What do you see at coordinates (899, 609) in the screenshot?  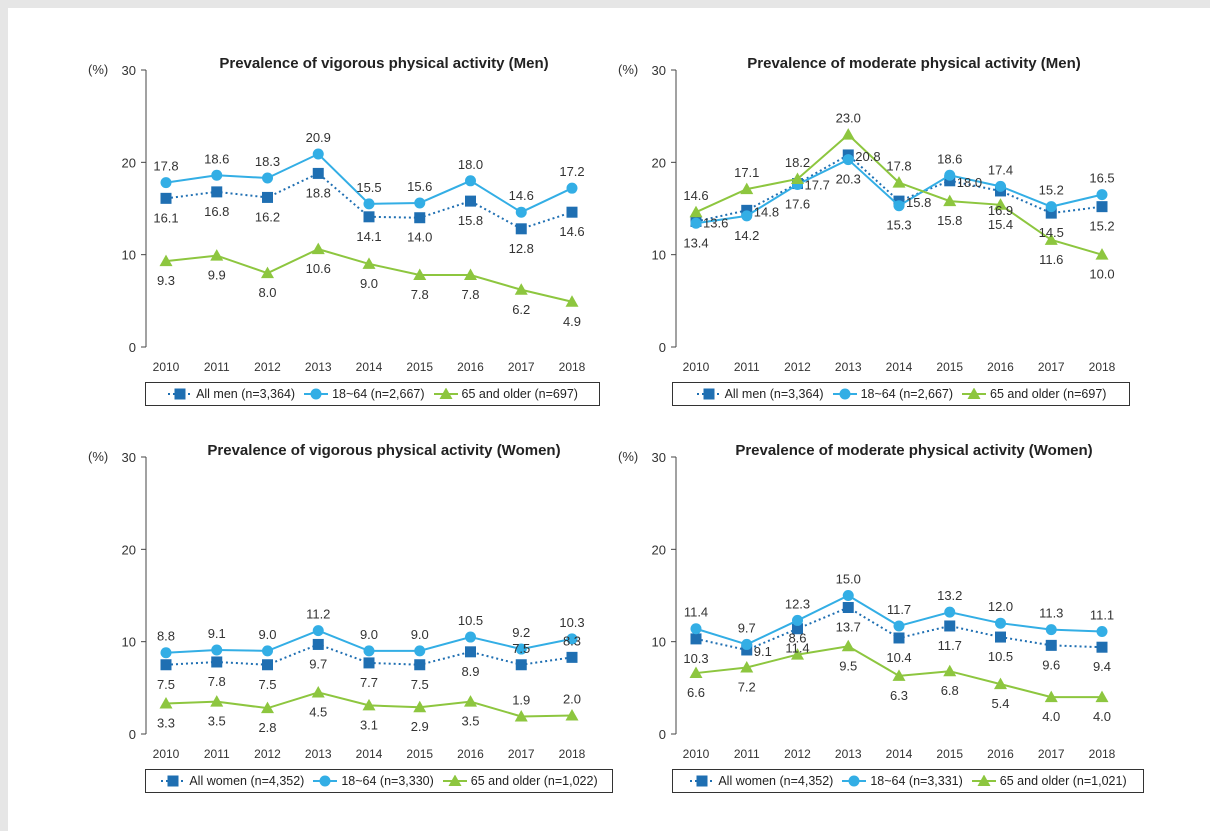 I see `data-label: 11.7` at bounding box center [899, 609].